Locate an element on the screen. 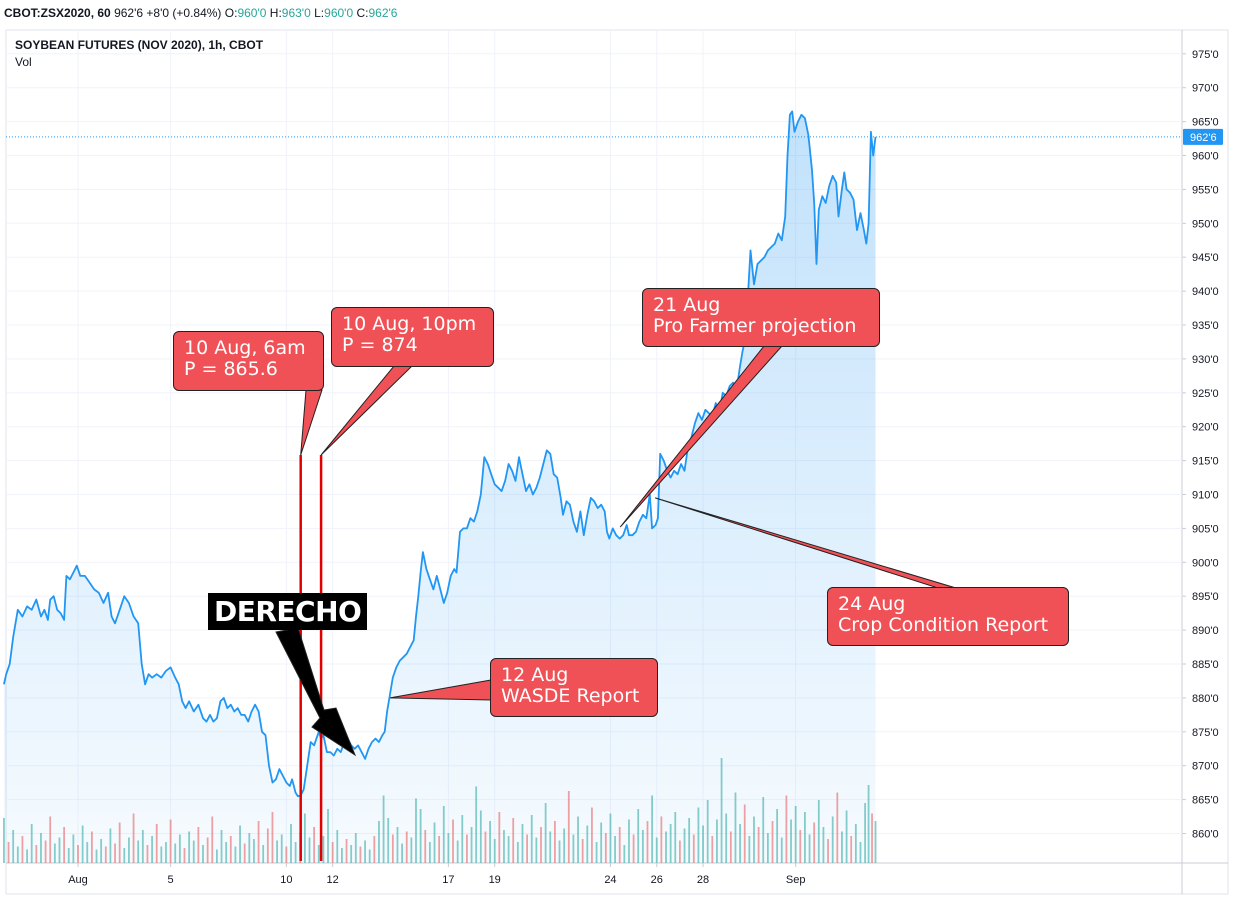 This screenshot has height=900, width=1236. derecho-label: DERECHO is located at coordinates (288, 611).